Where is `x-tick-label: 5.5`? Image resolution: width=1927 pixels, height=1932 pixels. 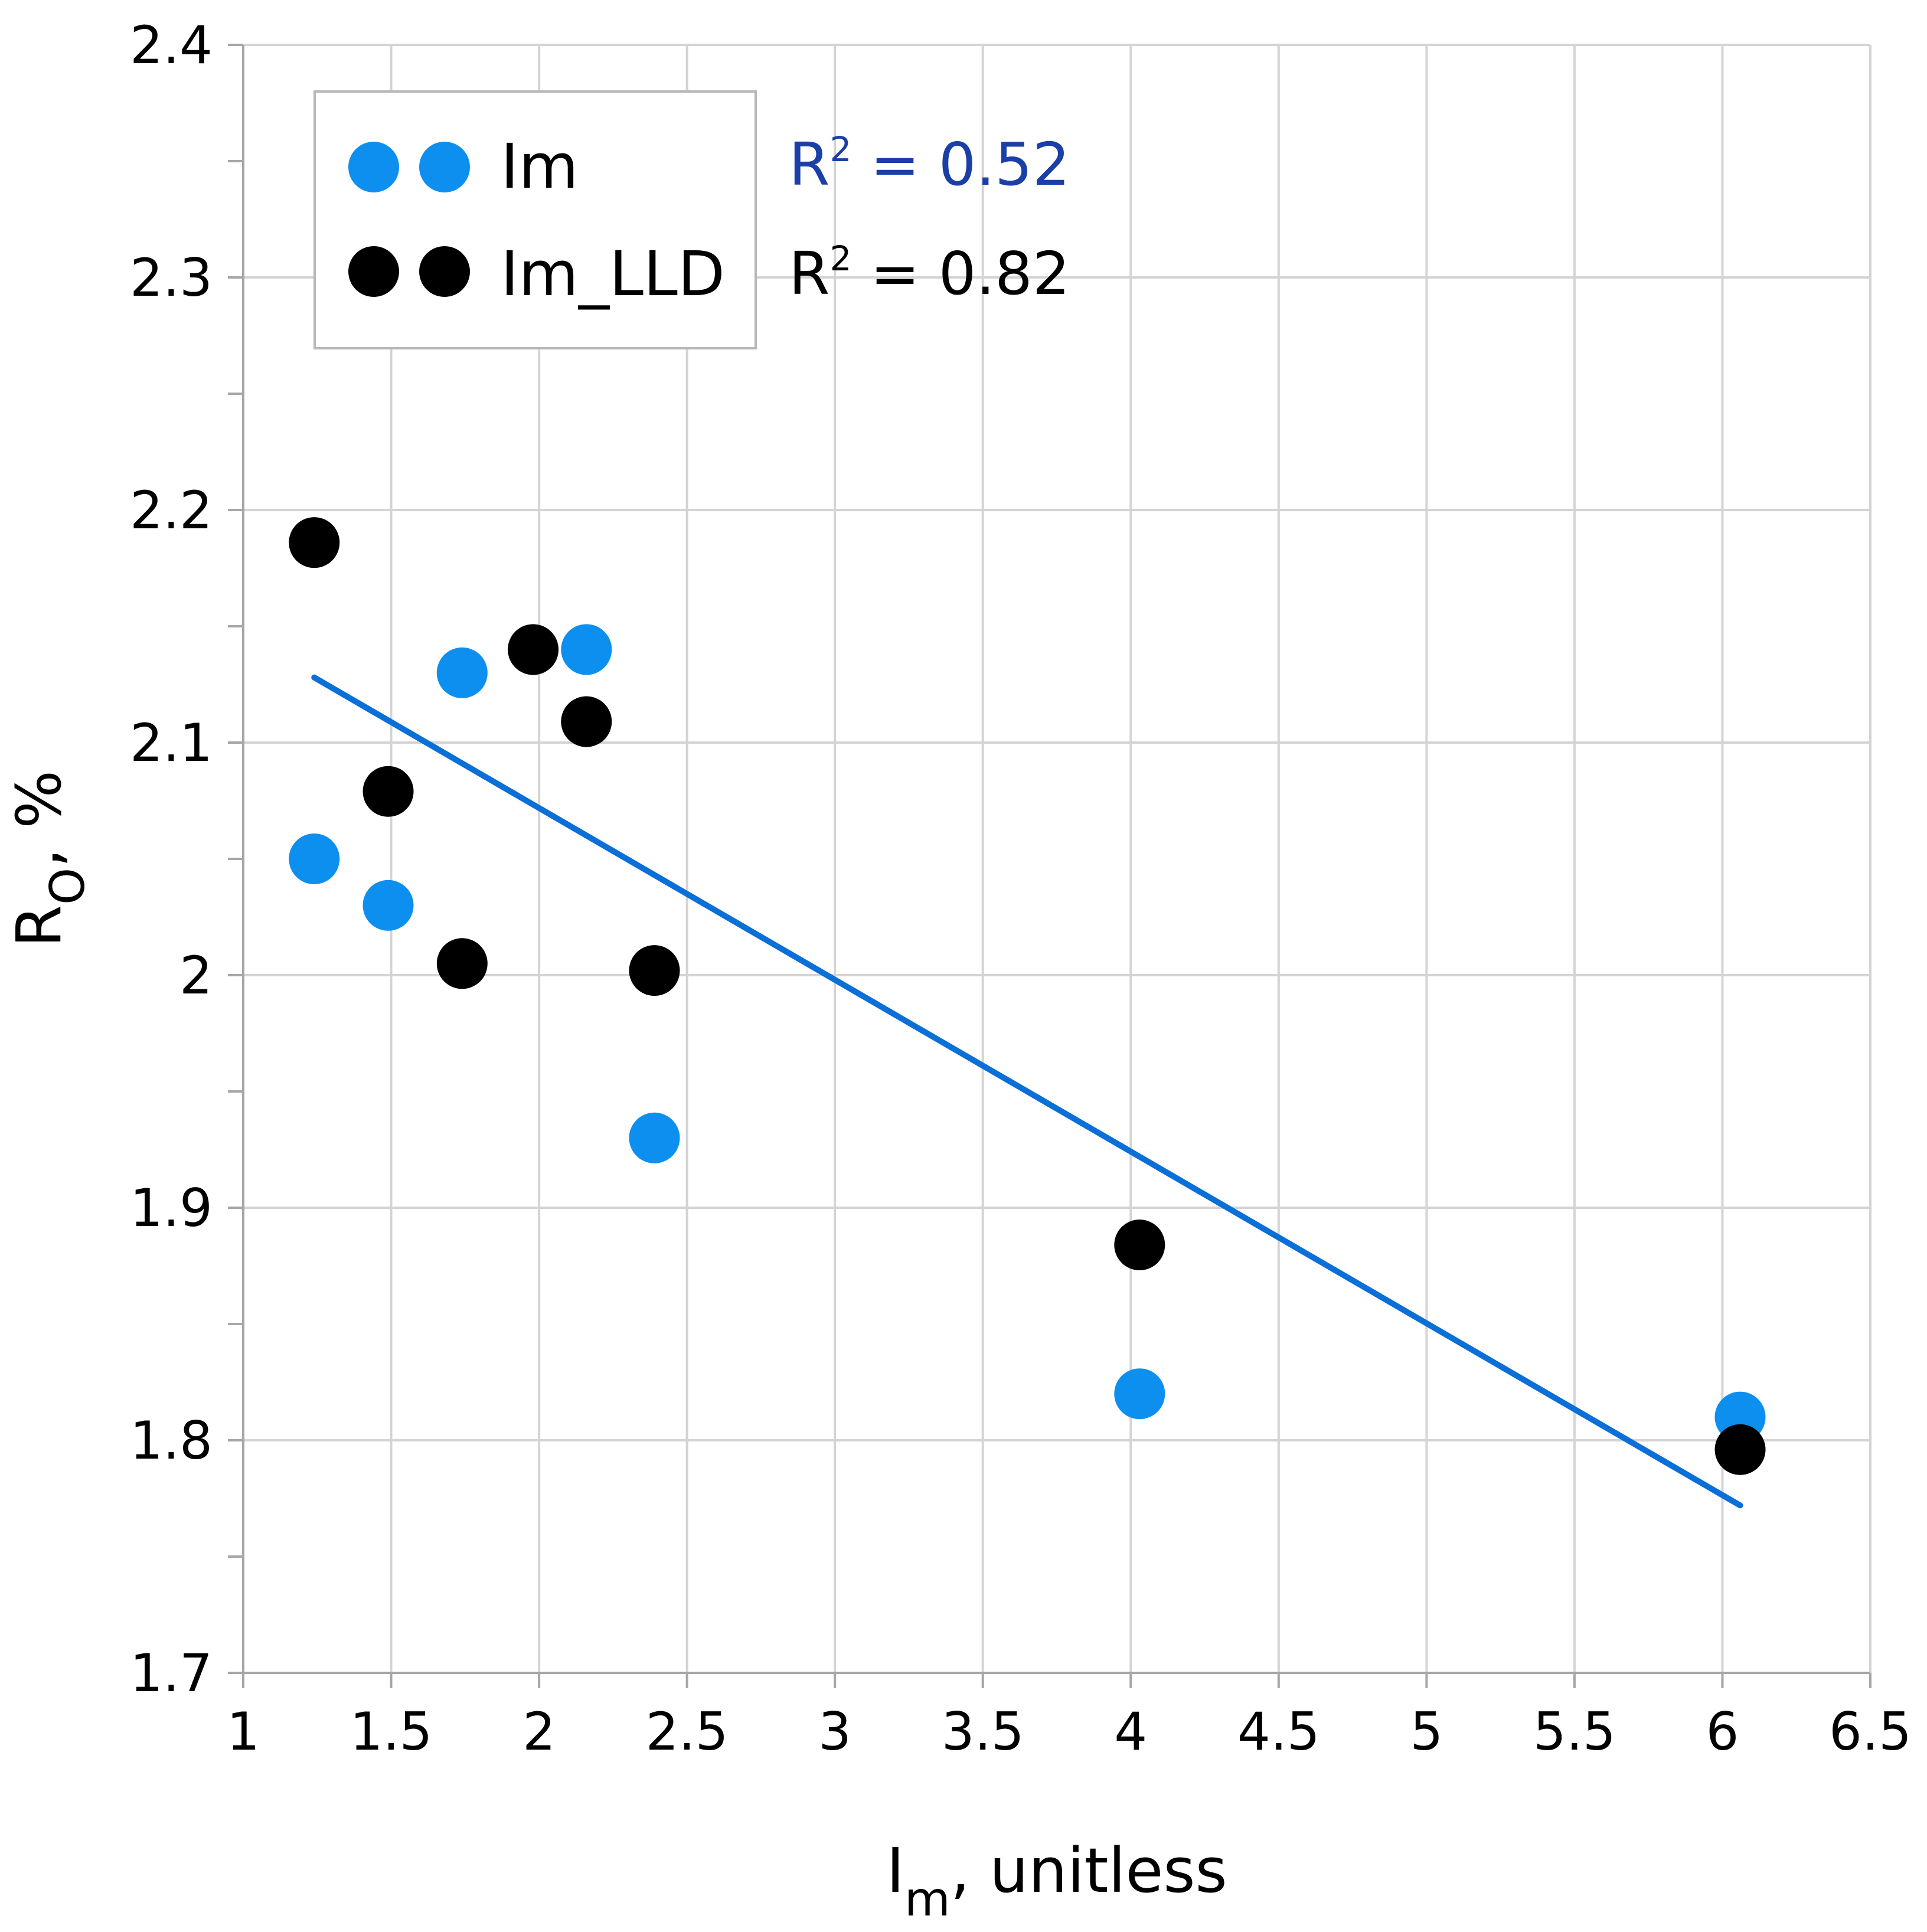 x-tick-label: 5.5 is located at coordinates (1574, 1731).